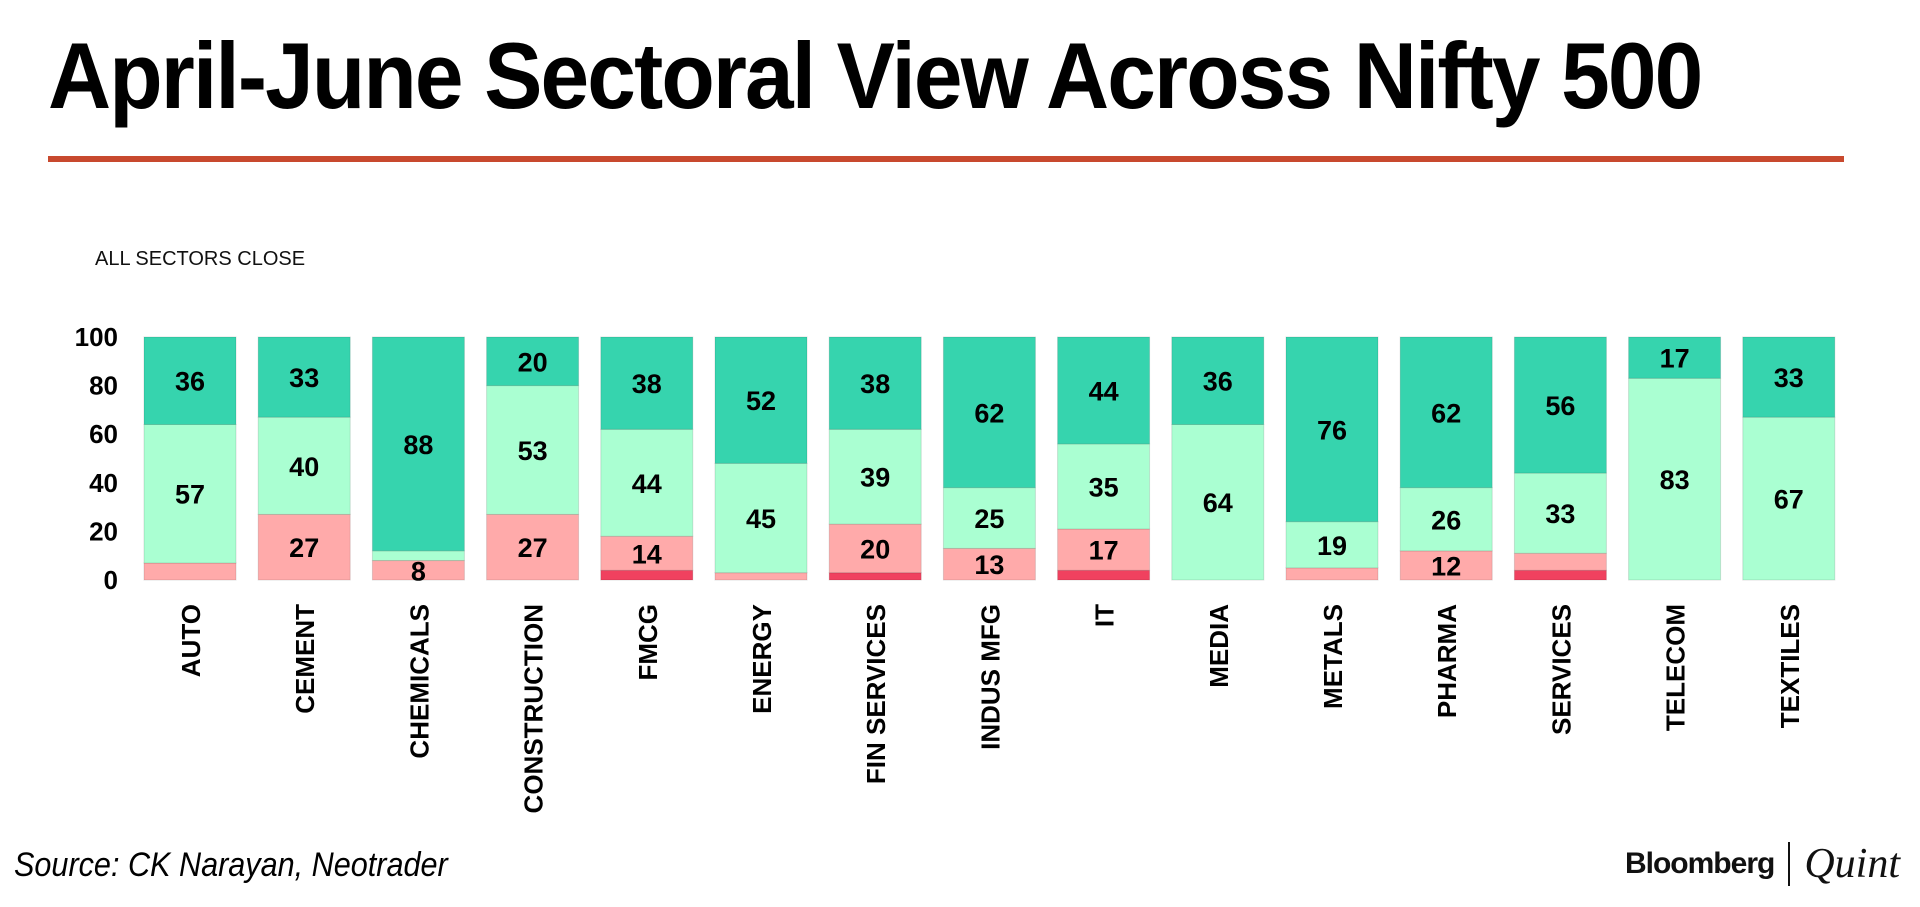 The image size is (1920, 907). What do you see at coordinates (875, 478) in the screenshot?
I see `bar-value-label: 39` at bounding box center [875, 478].